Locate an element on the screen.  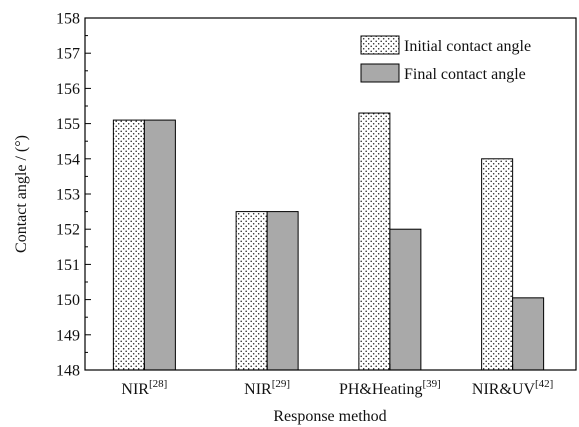
legend: Initial contact angle Final contact angle is located at coordinates (445, 59).